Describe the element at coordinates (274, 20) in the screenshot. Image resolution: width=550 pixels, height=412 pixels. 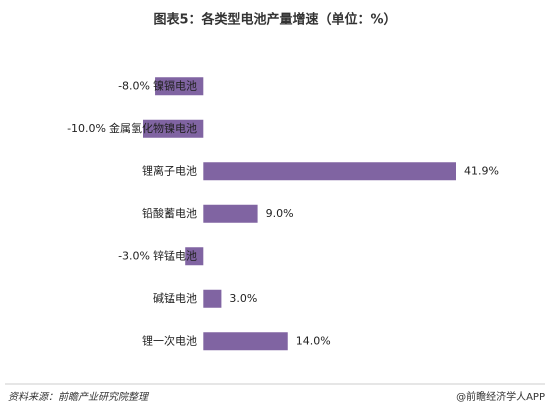
I see `chart-title: 图表5：各类型电池产量增速（单位：%）` at that location.